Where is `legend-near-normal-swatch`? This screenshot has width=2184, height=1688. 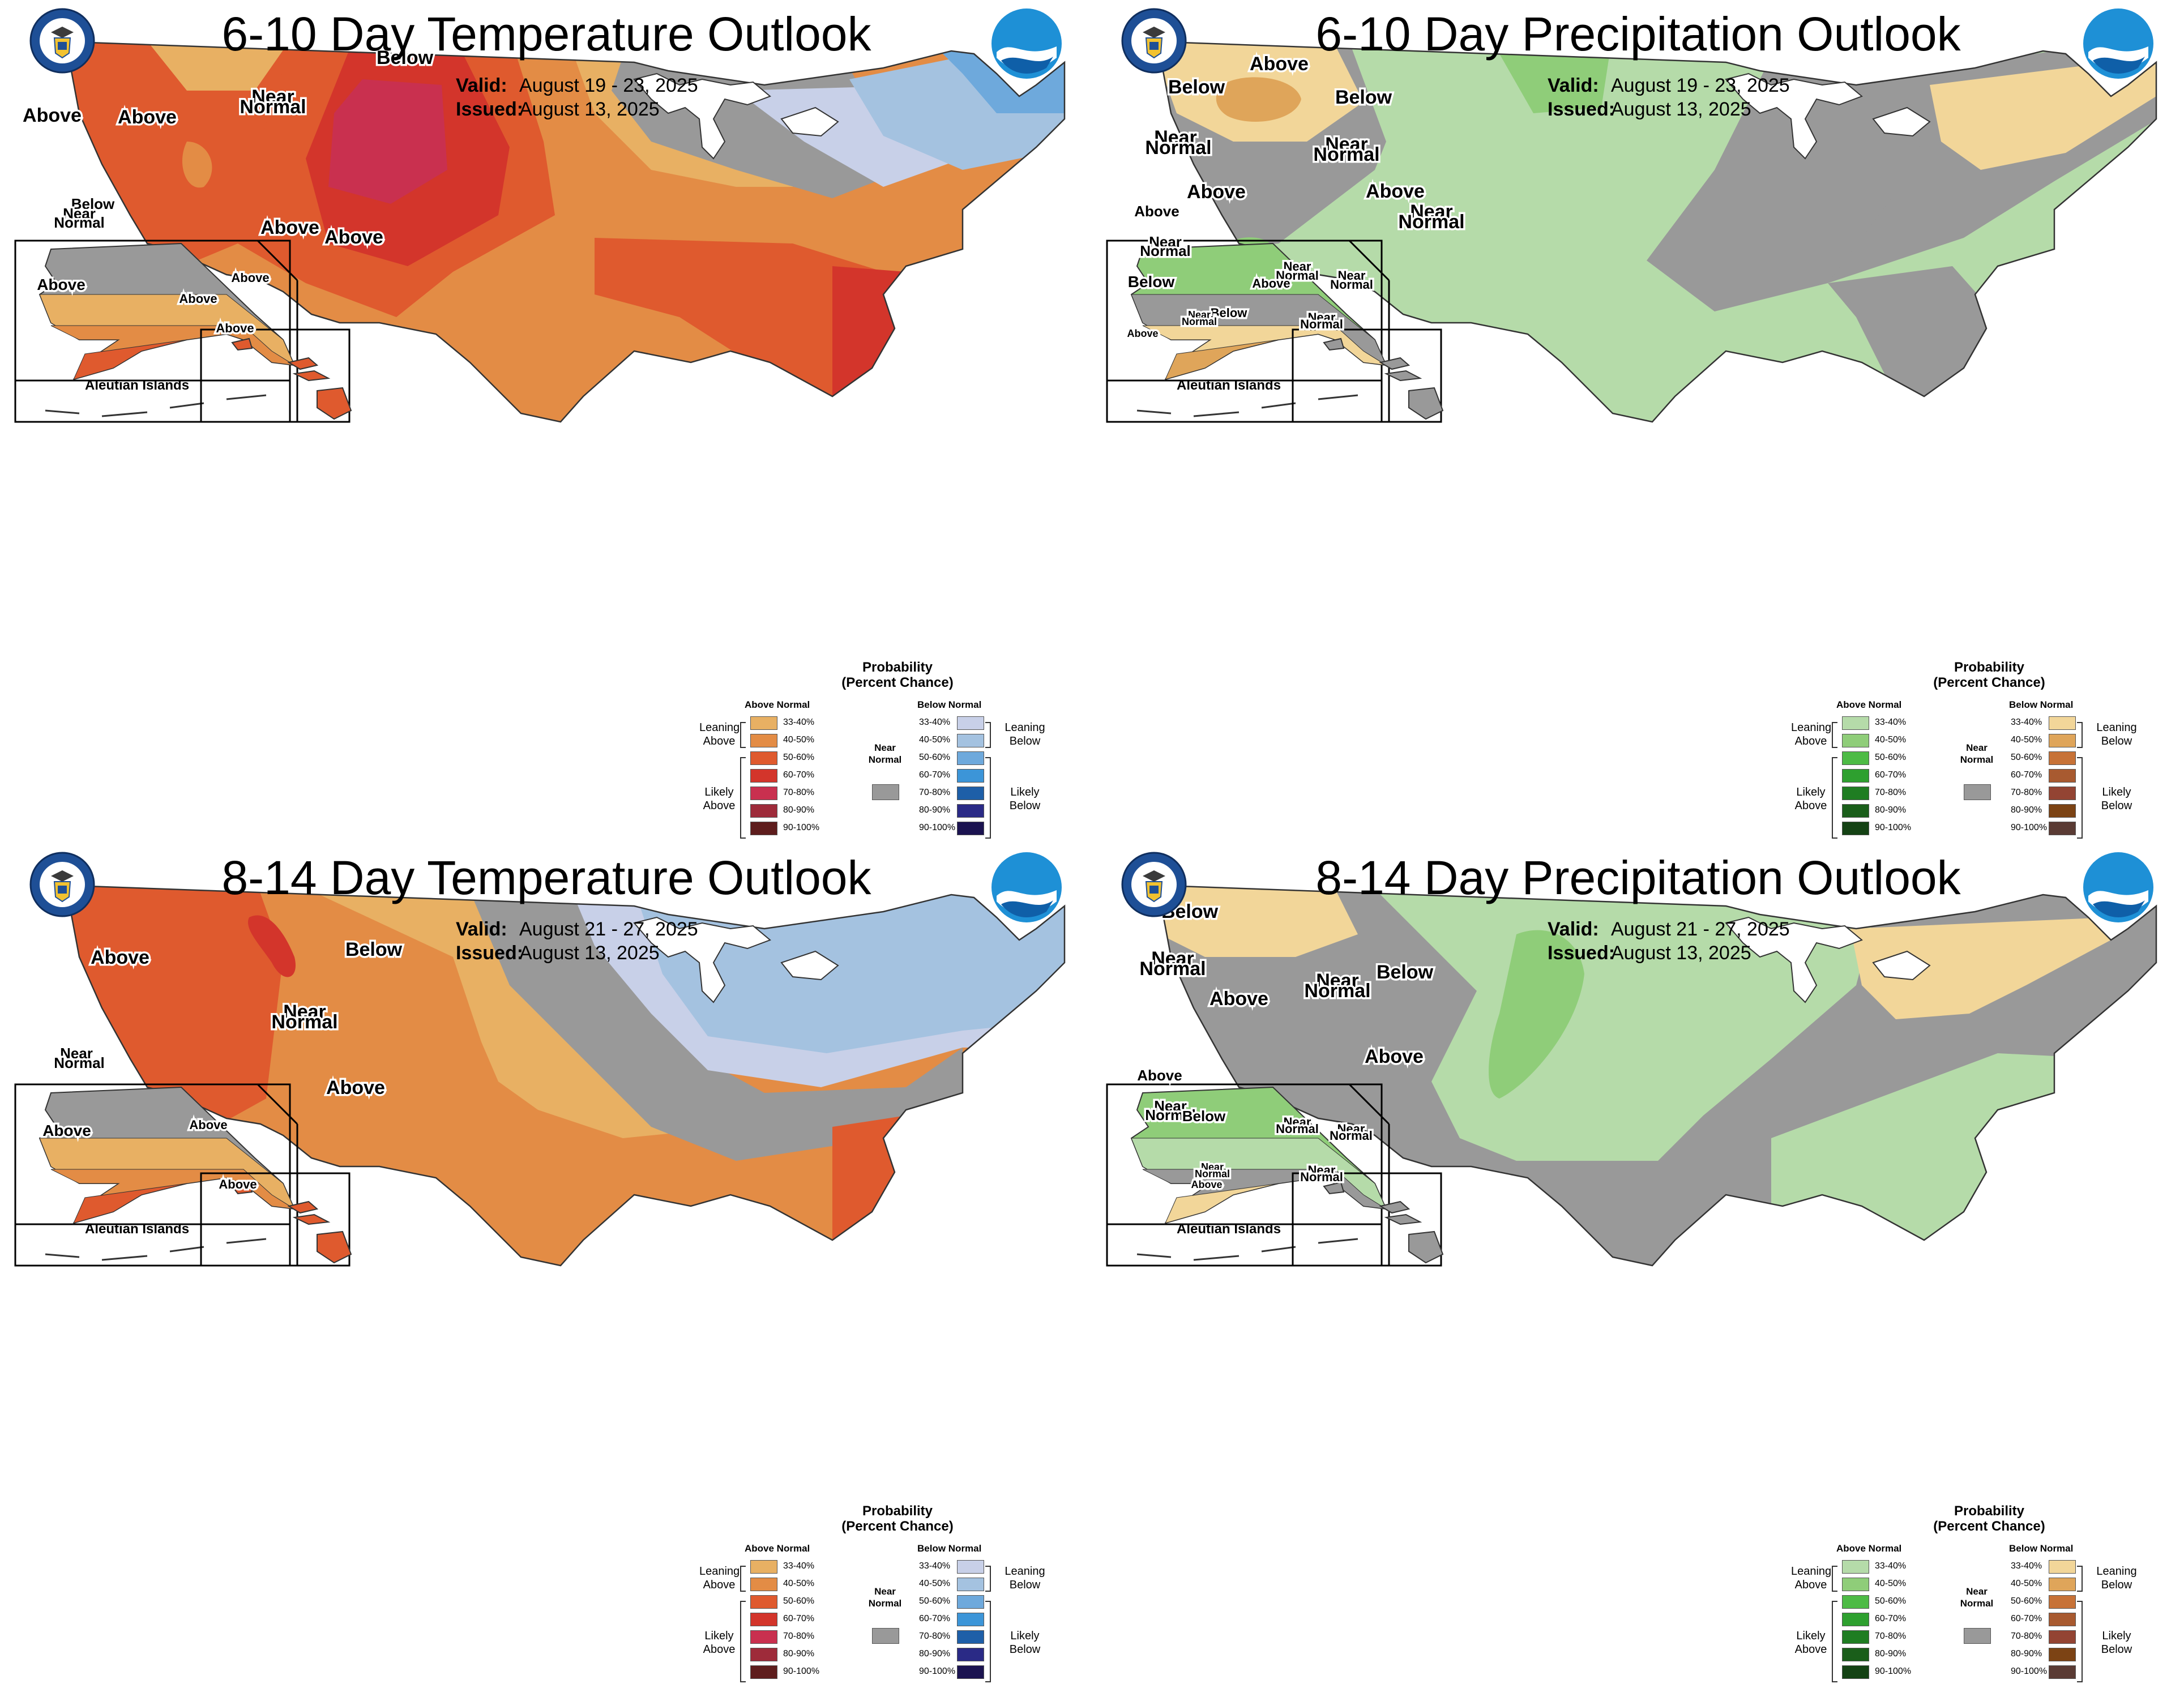 legend-near-normal-swatch is located at coordinates (1977, 1636).